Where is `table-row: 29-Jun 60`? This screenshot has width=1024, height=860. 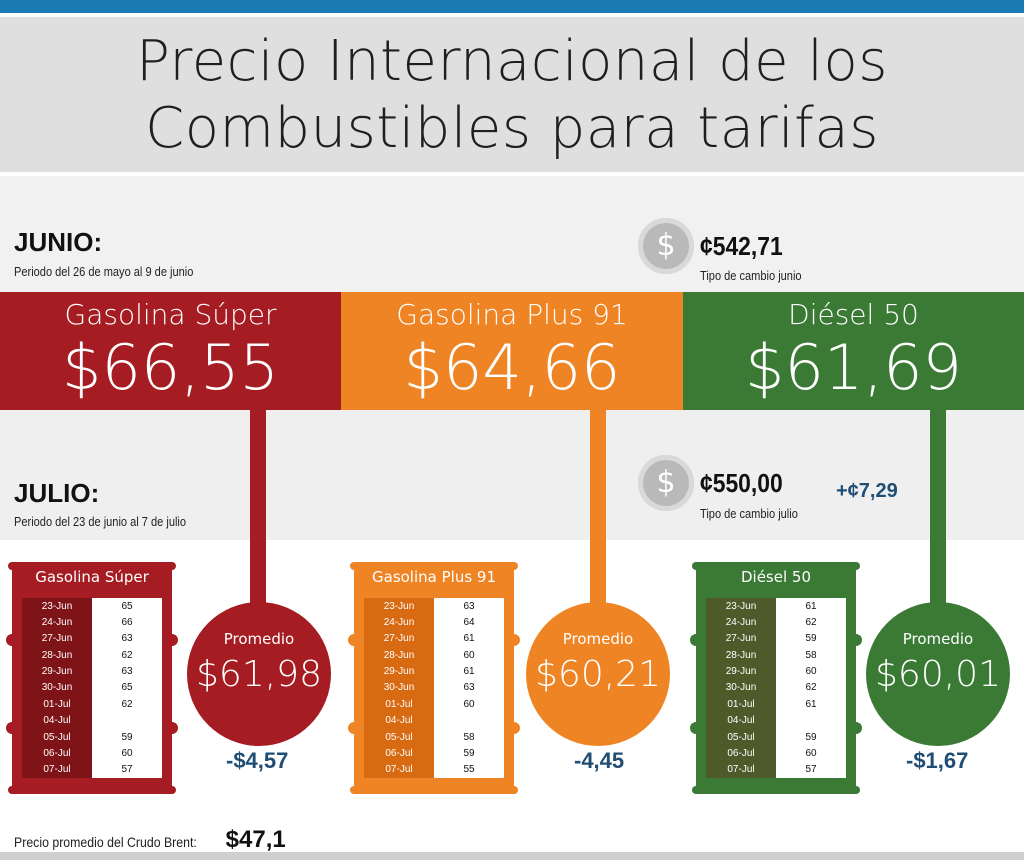
table-row: 29-Jun 60 is located at coordinates (776, 671).